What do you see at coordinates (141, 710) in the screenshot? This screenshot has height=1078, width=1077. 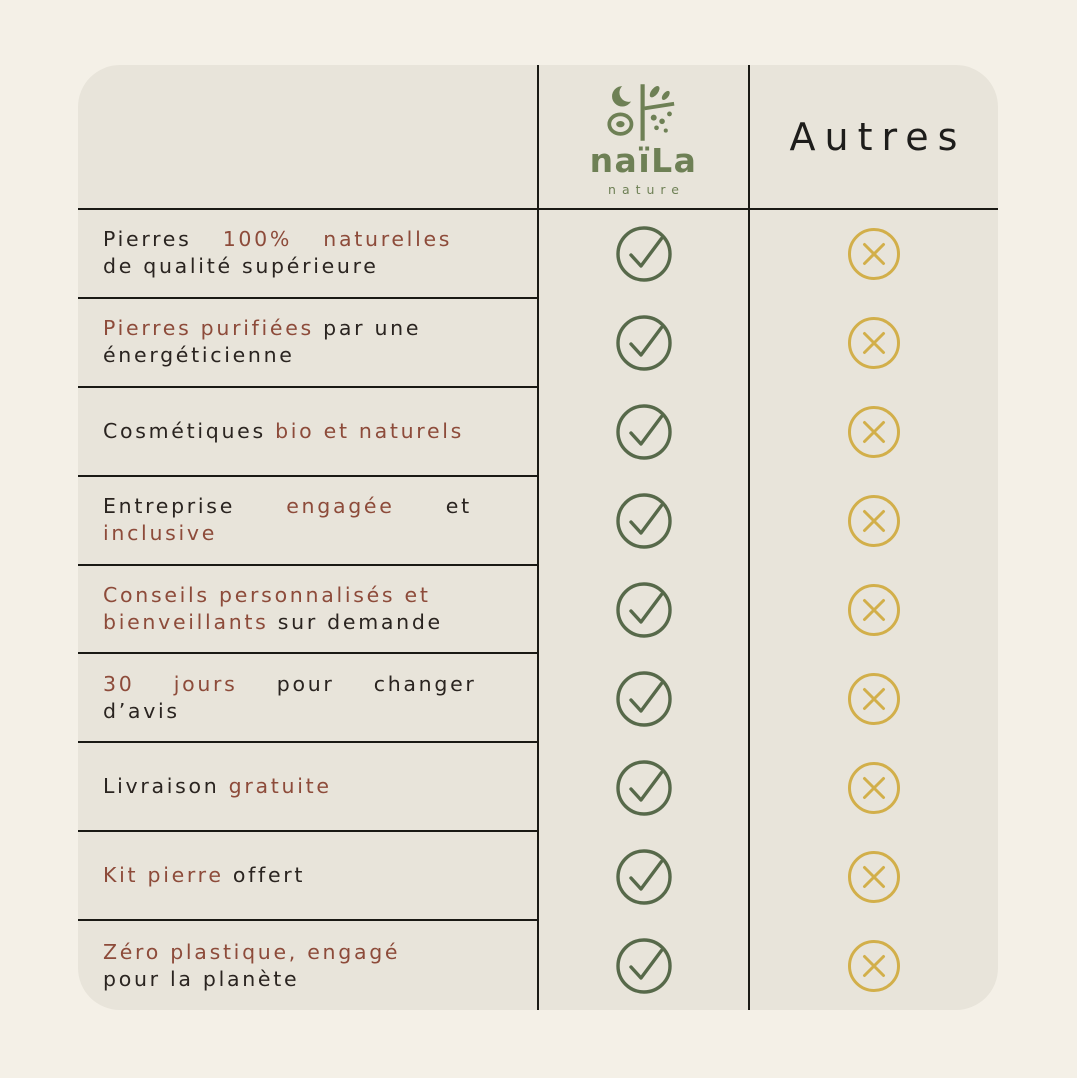 I see `feature-text-segment: d’avis` at bounding box center [141, 710].